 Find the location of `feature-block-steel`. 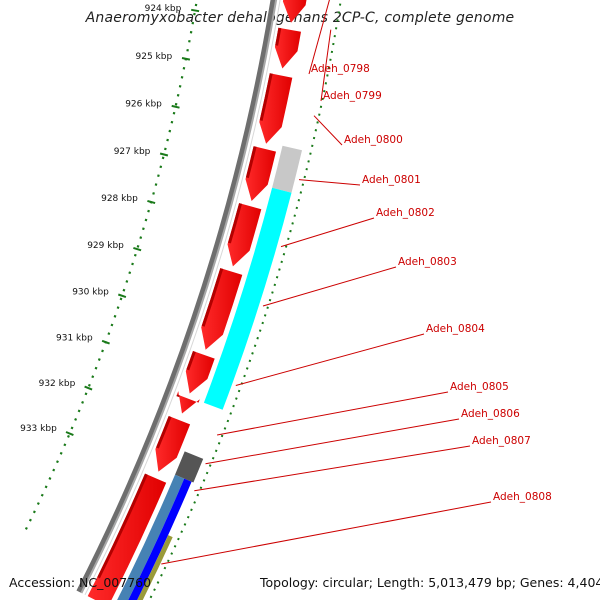

feature-block-steel is located at coordinates (151, 537).